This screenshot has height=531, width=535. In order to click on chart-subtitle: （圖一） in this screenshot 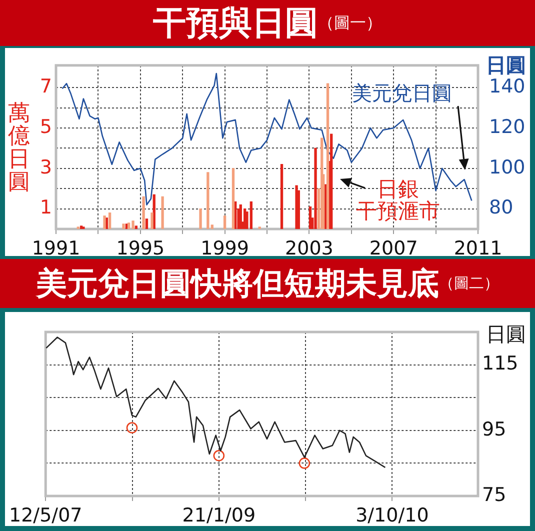, I will do `click(350, 23)`.